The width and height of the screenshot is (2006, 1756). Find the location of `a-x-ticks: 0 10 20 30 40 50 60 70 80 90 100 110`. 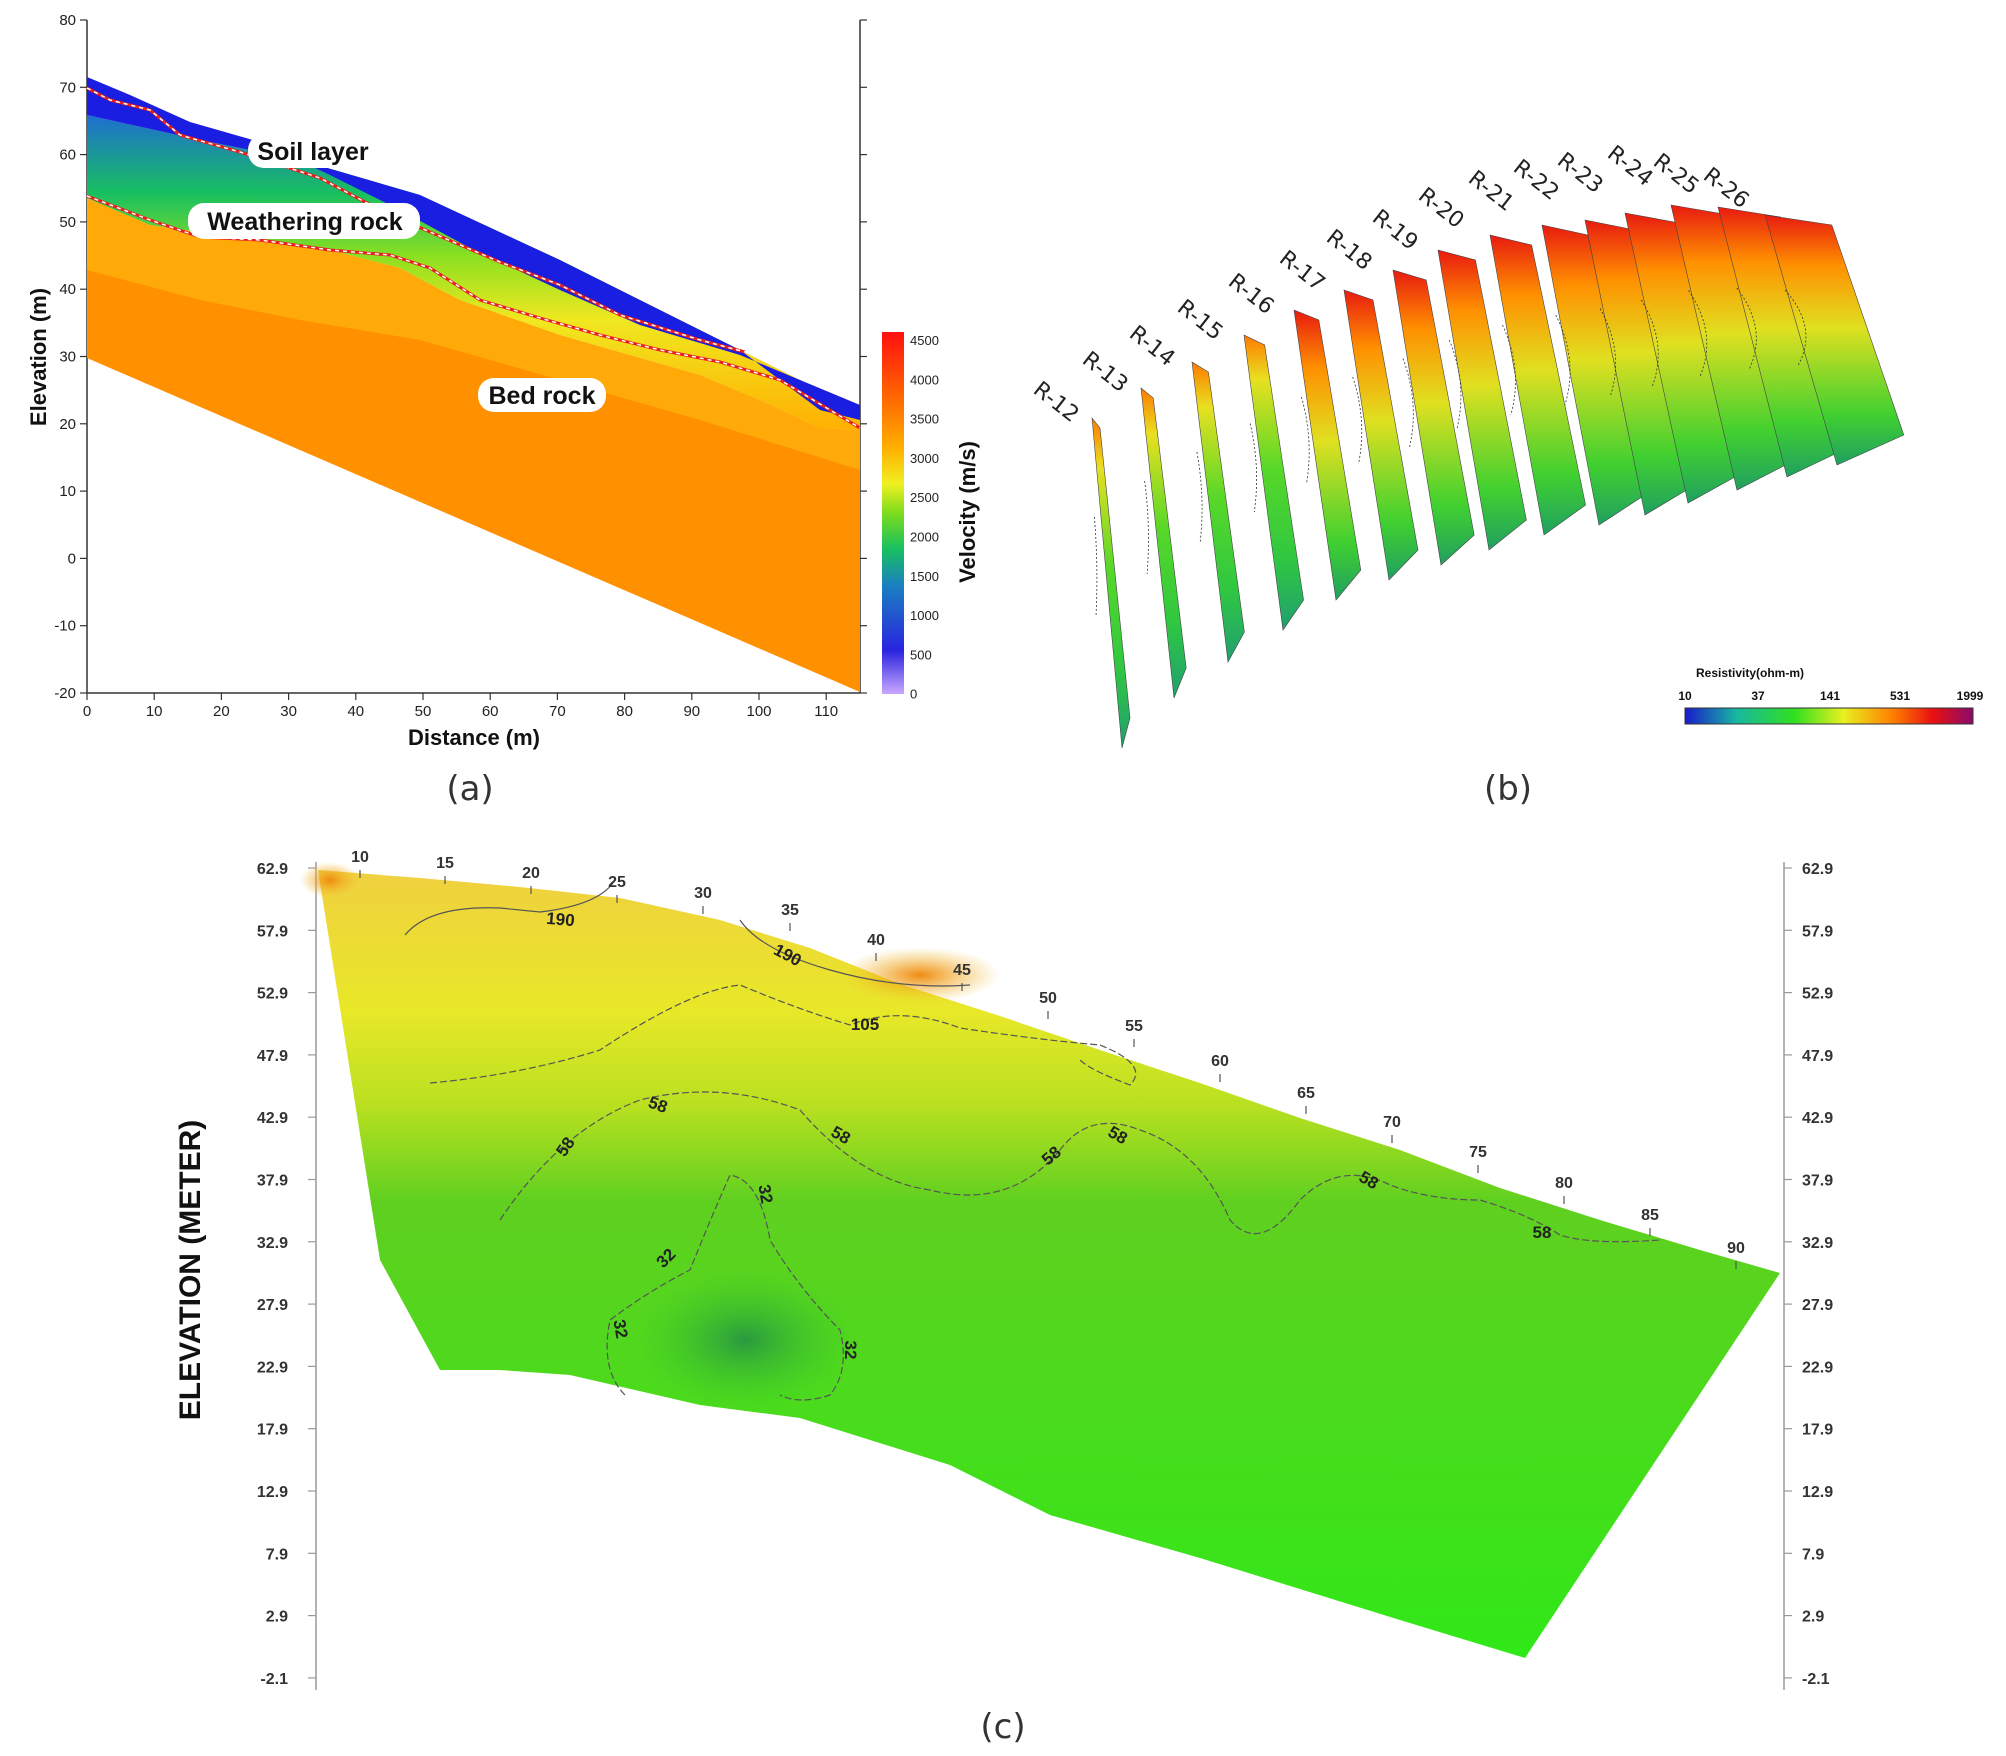

a-x-ticks: 0 10 20 30 40 50 60 70 80 90 100 110 is located at coordinates (460, 706).